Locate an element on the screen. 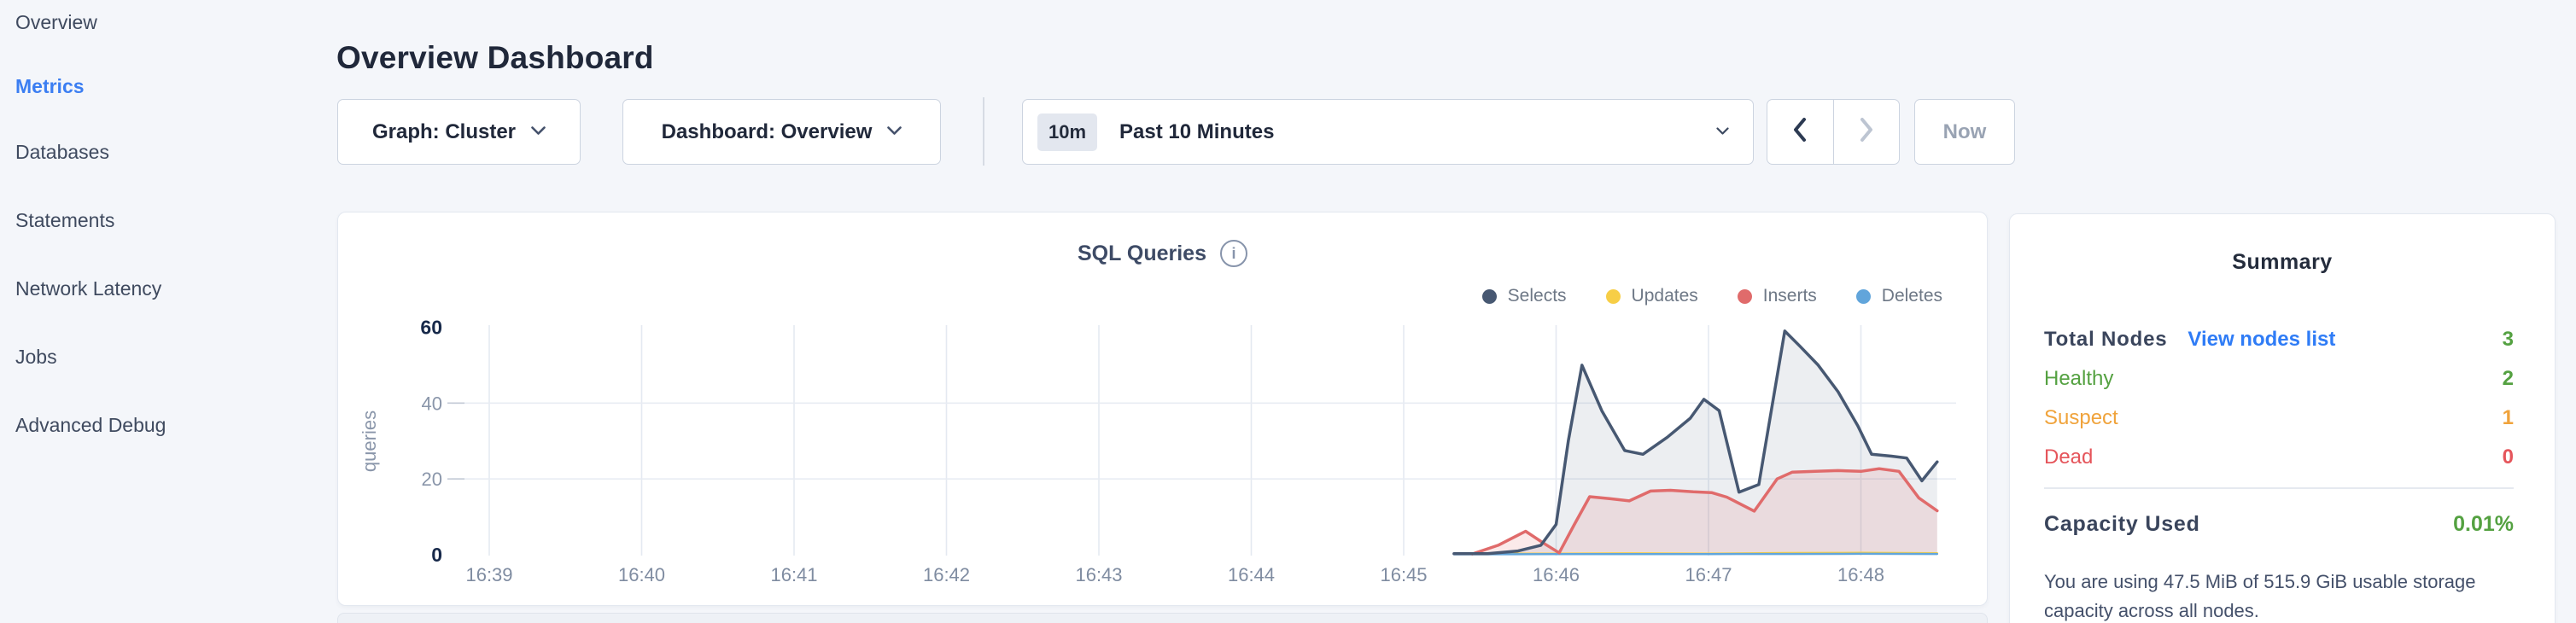  page-title: Overview Dashboard is located at coordinates (495, 57).